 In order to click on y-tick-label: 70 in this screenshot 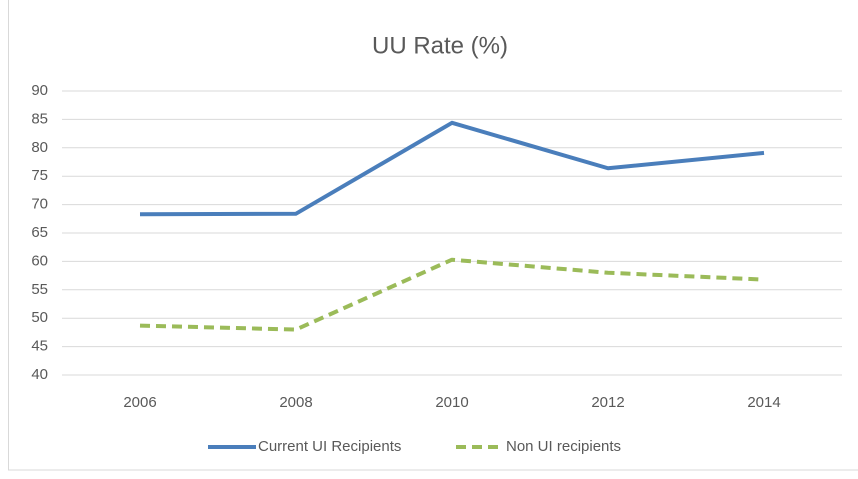, I will do `click(39, 204)`.